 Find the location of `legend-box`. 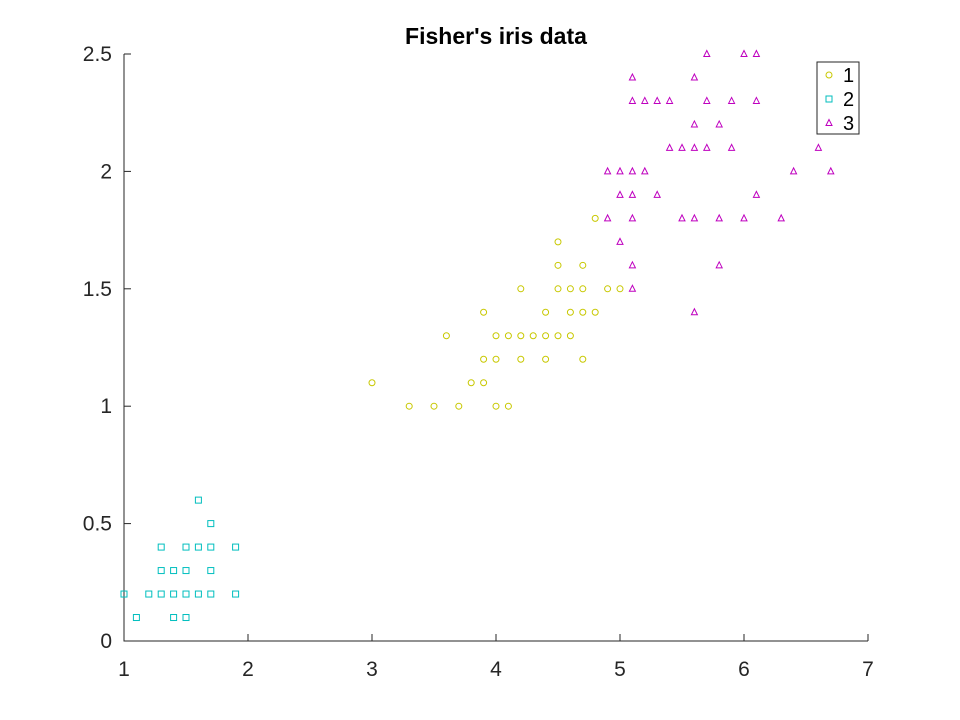

legend-box is located at coordinates (838, 98).